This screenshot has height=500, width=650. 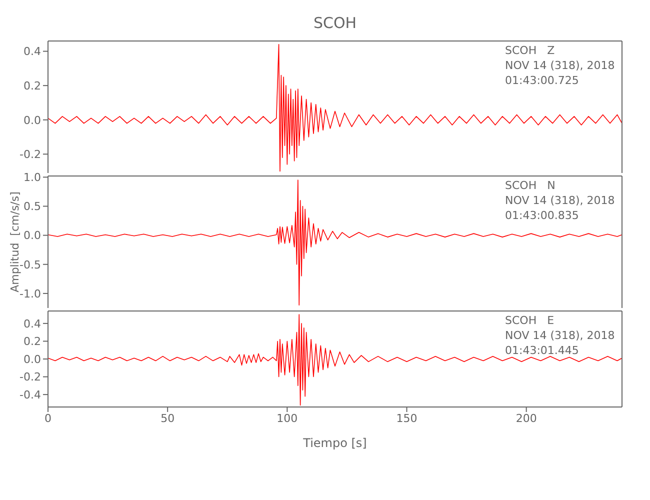 I want to click on annotation: 01:43:01.445, so click(x=542, y=350).